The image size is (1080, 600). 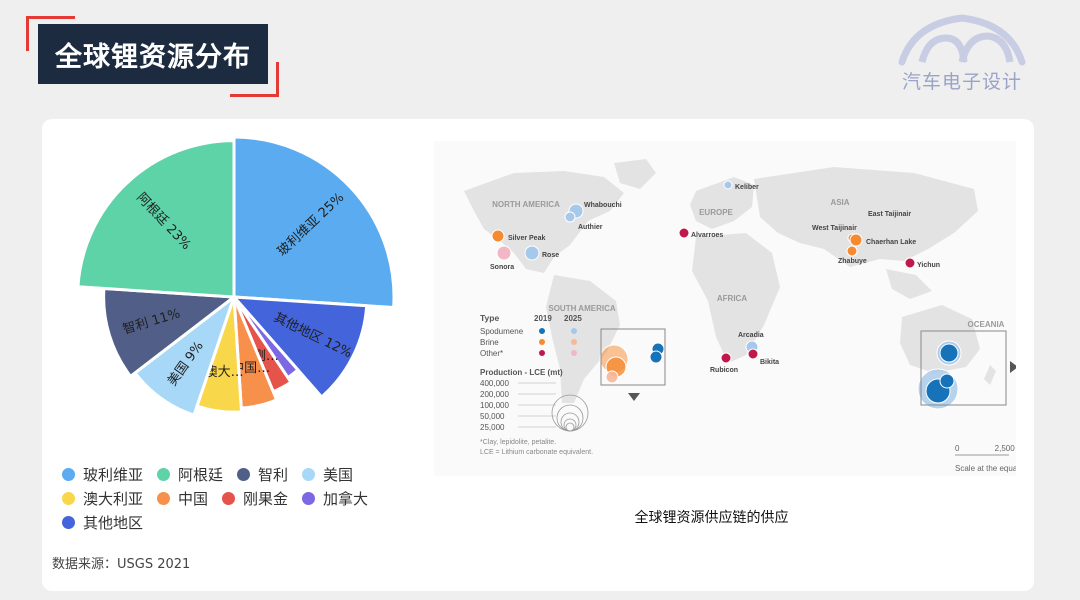 I want to click on scale-end: 2,500 mi, so click(x=1005, y=448).